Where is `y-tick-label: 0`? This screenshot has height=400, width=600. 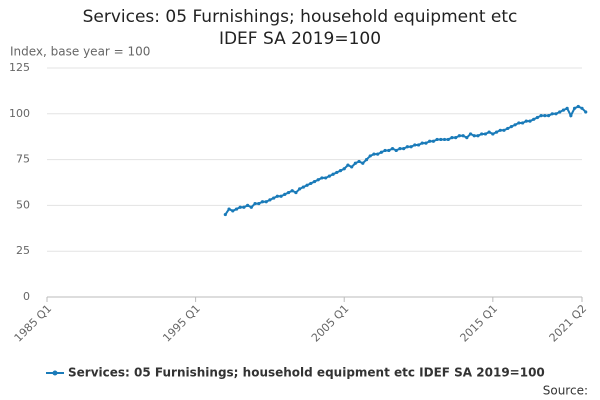 y-tick-label: 0 is located at coordinates (26, 296).